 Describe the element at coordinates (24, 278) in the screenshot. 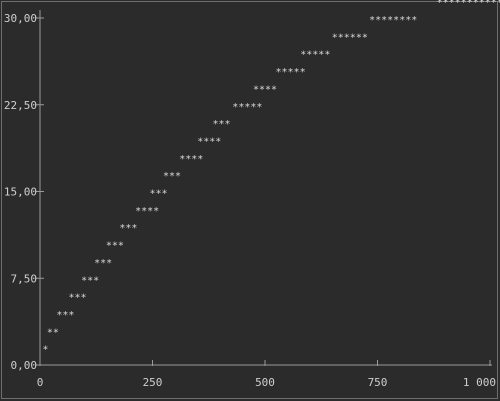

I see `y-tick-label: 7,50` at that location.